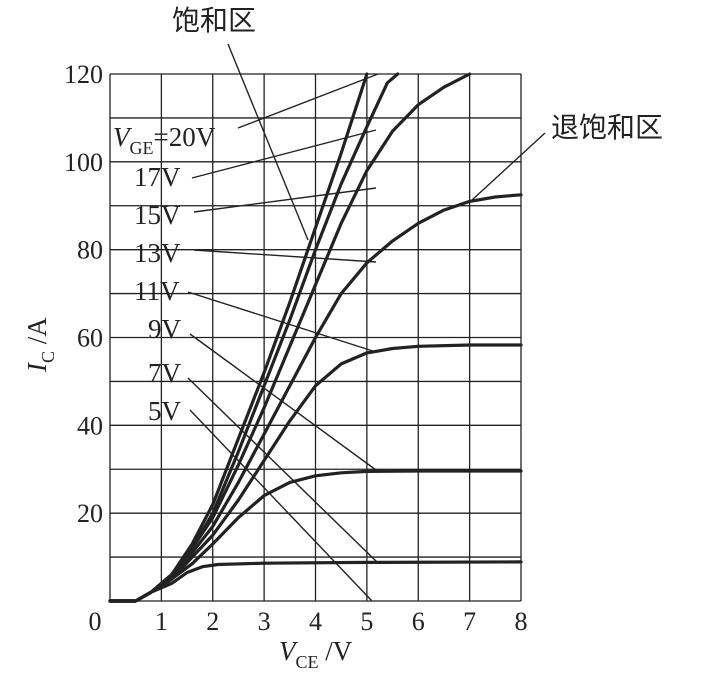 The image size is (701, 688). I want to click on series-label-11v: 11V, so click(157, 291).